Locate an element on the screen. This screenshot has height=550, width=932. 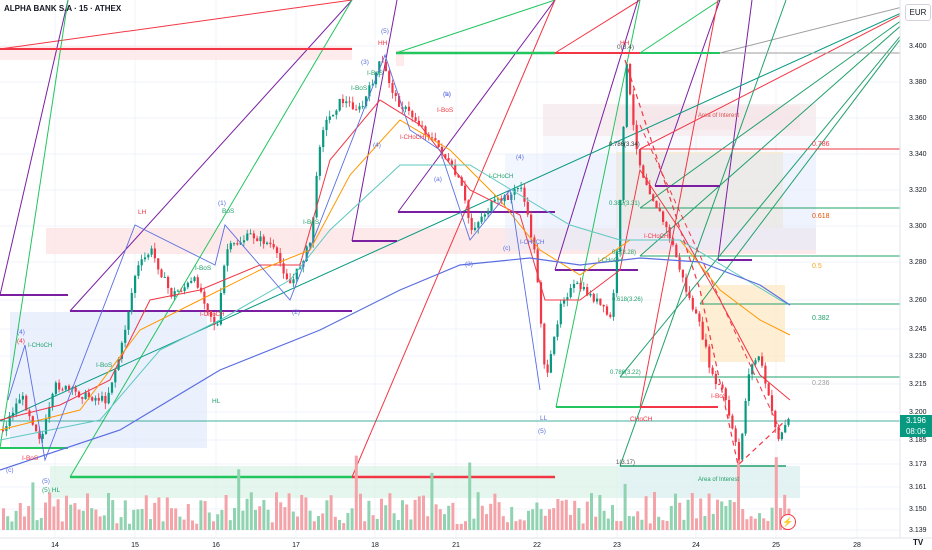
y-tick-label: 3.150 is located at coordinates (918, 509).